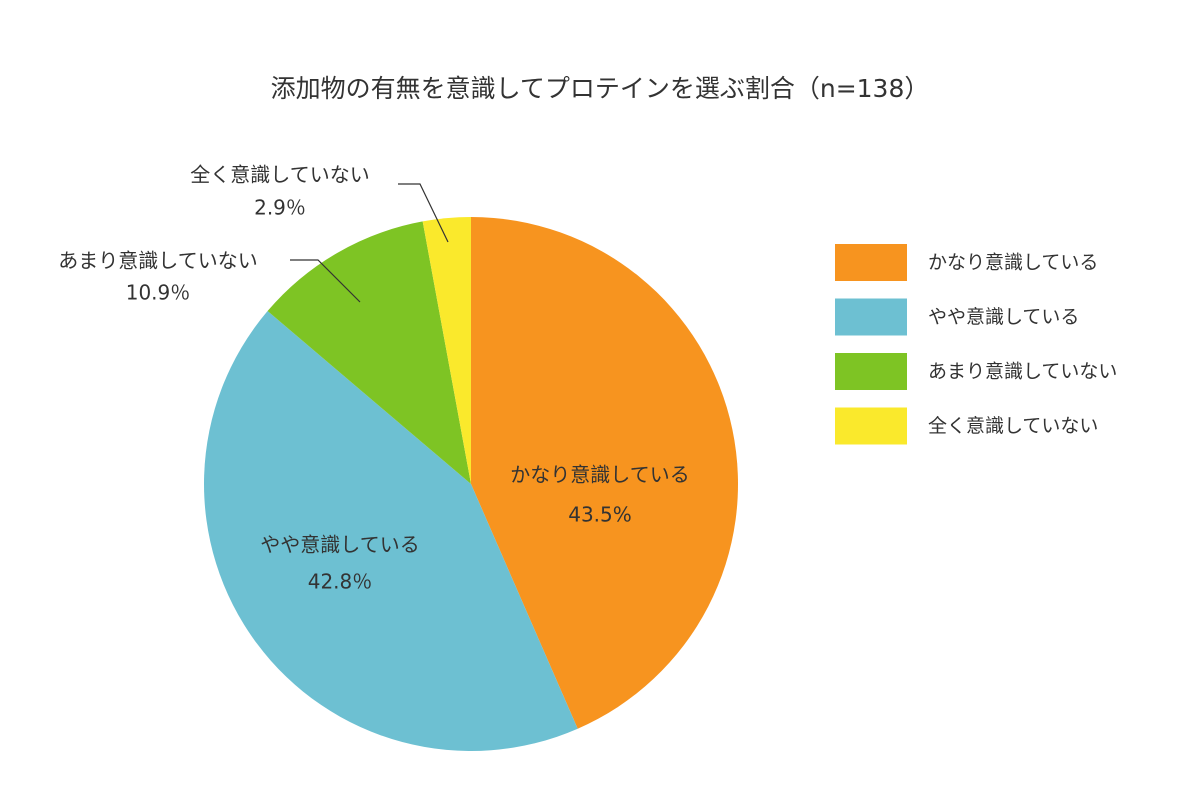 The image size is (1200, 800). What do you see at coordinates (1022, 372) in the screenshot?
I see `legend-label: あまり意識していない` at bounding box center [1022, 372].